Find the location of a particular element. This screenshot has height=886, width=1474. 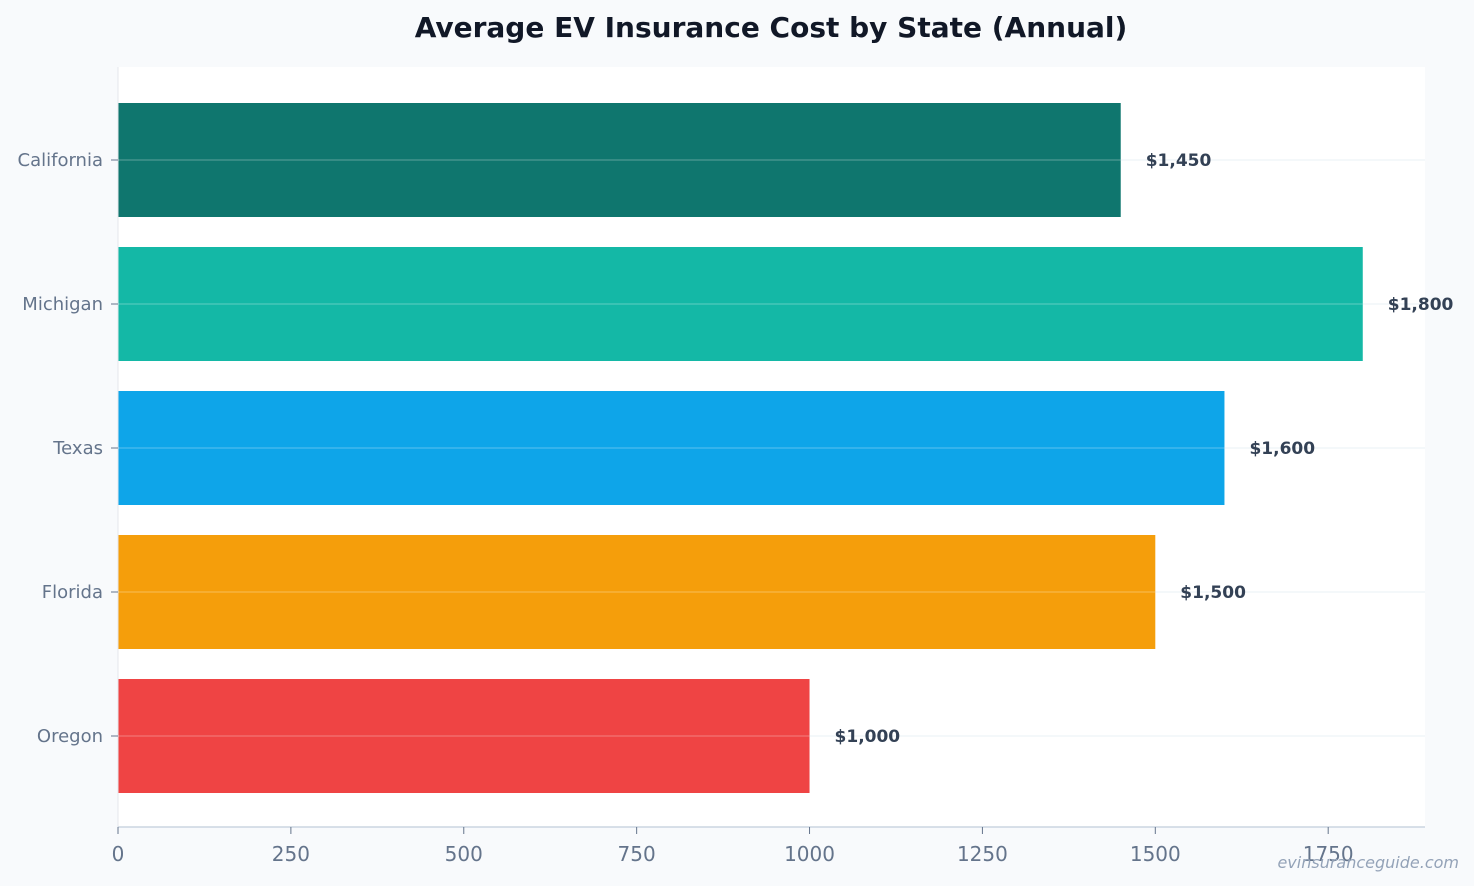

data-label-florida: $1,500 is located at coordinates (1213, 593).